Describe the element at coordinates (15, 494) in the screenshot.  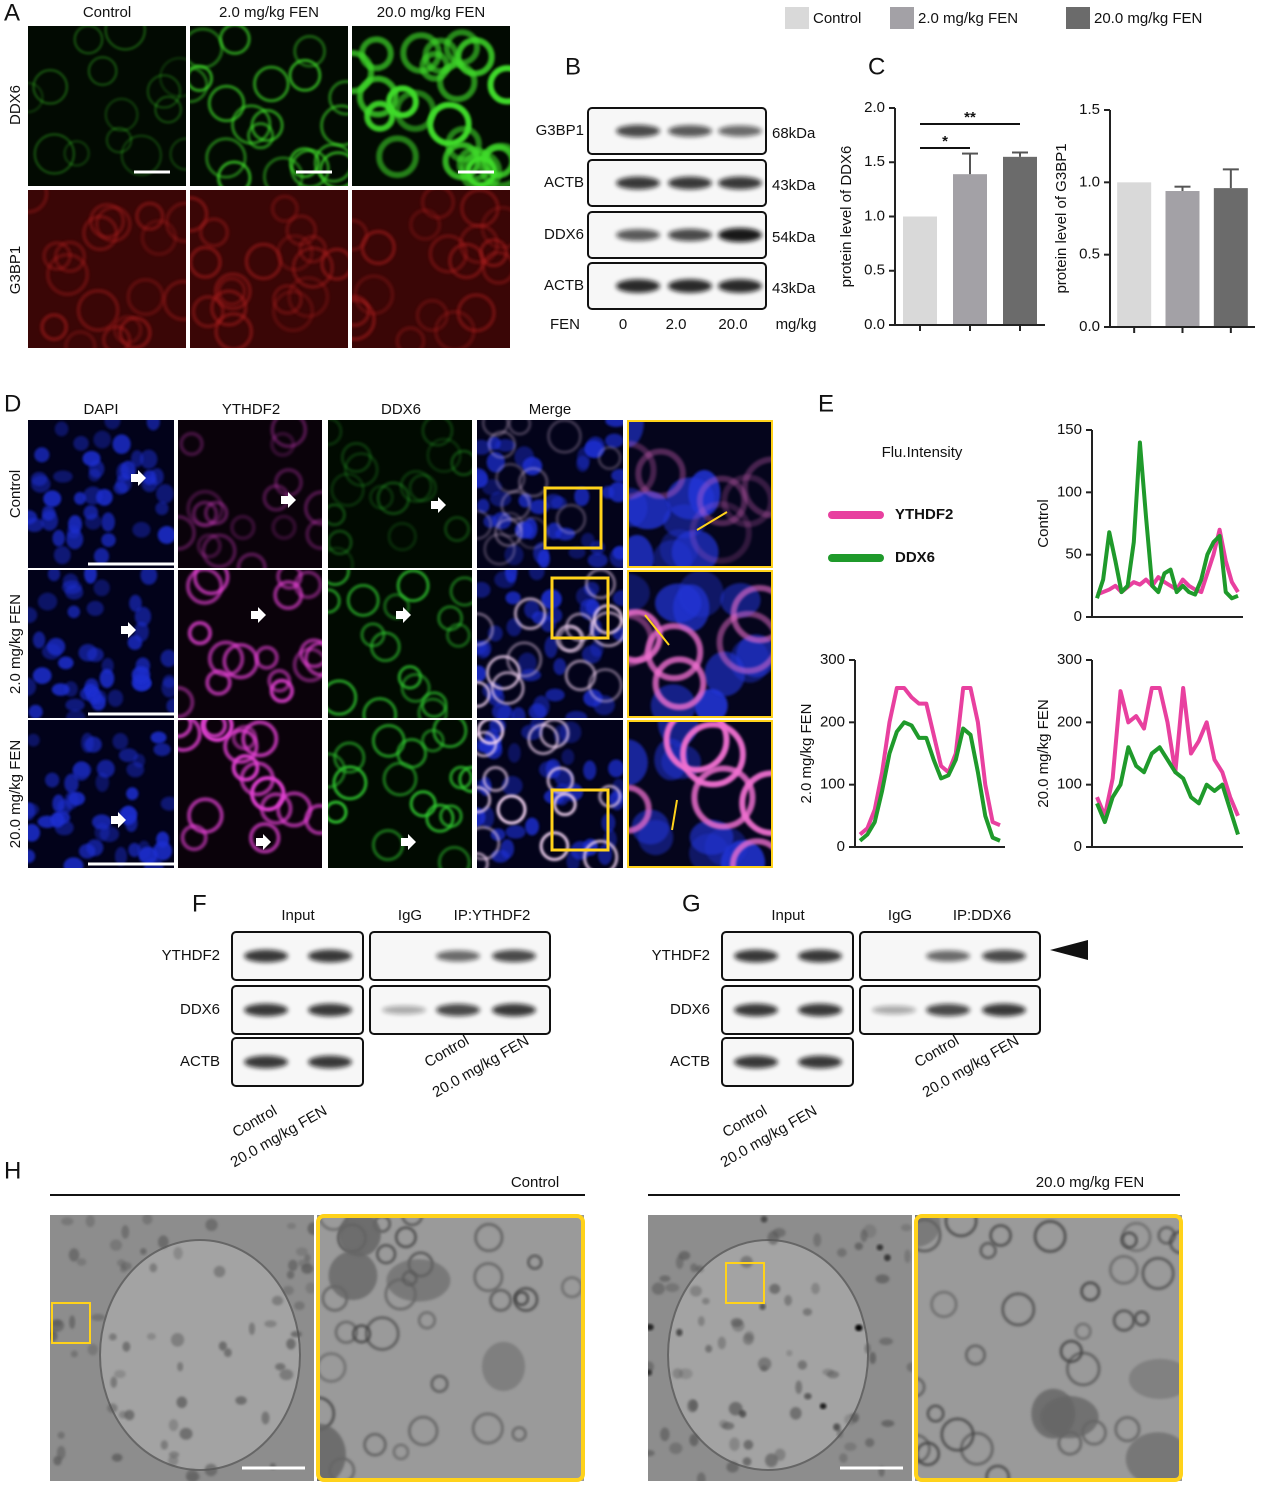
I see `row-label: Control` at that location.